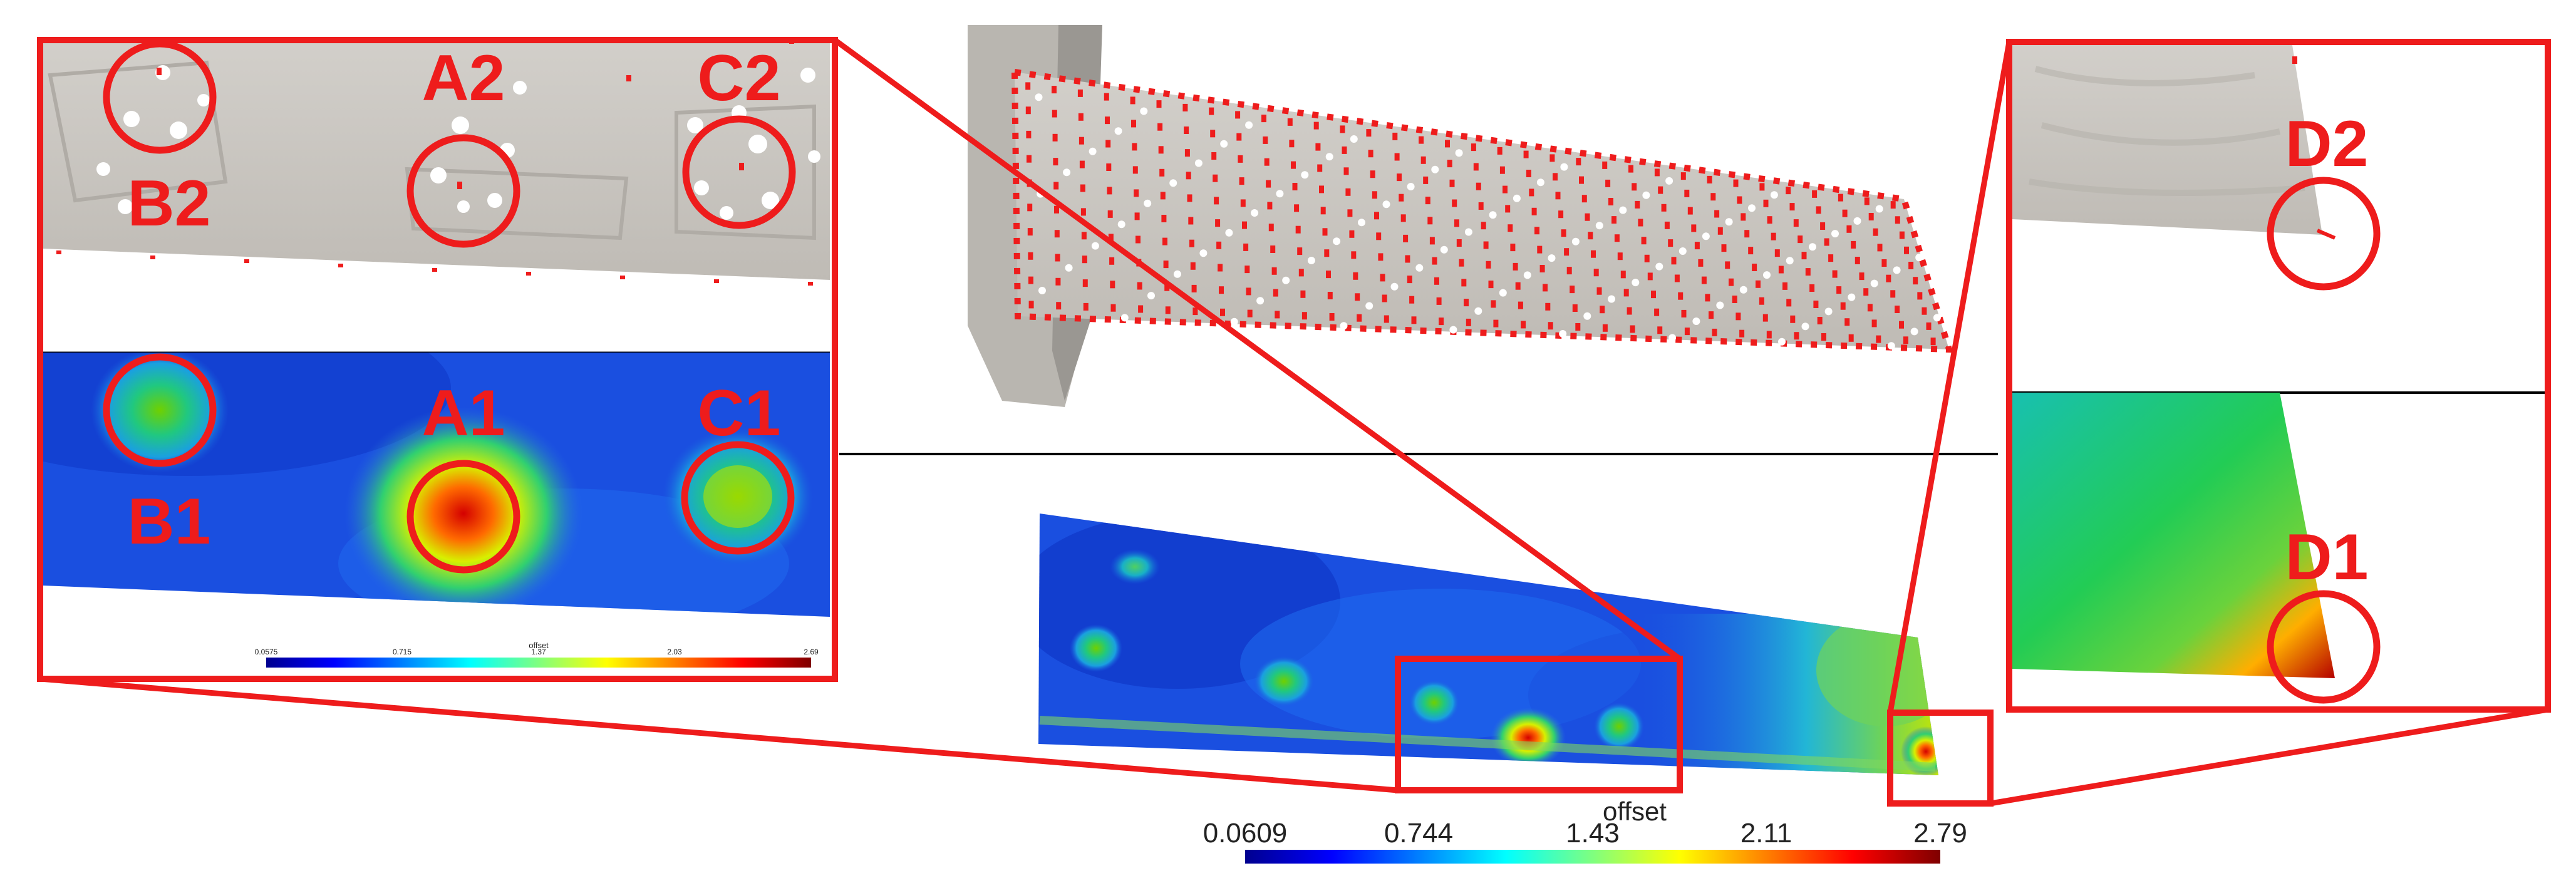 Image resolution: width=2576 pixels, height=893 pixels. Describe the element at coordinates (1480, 214) in the screenshot. I see `red-sample-grid` at that location.